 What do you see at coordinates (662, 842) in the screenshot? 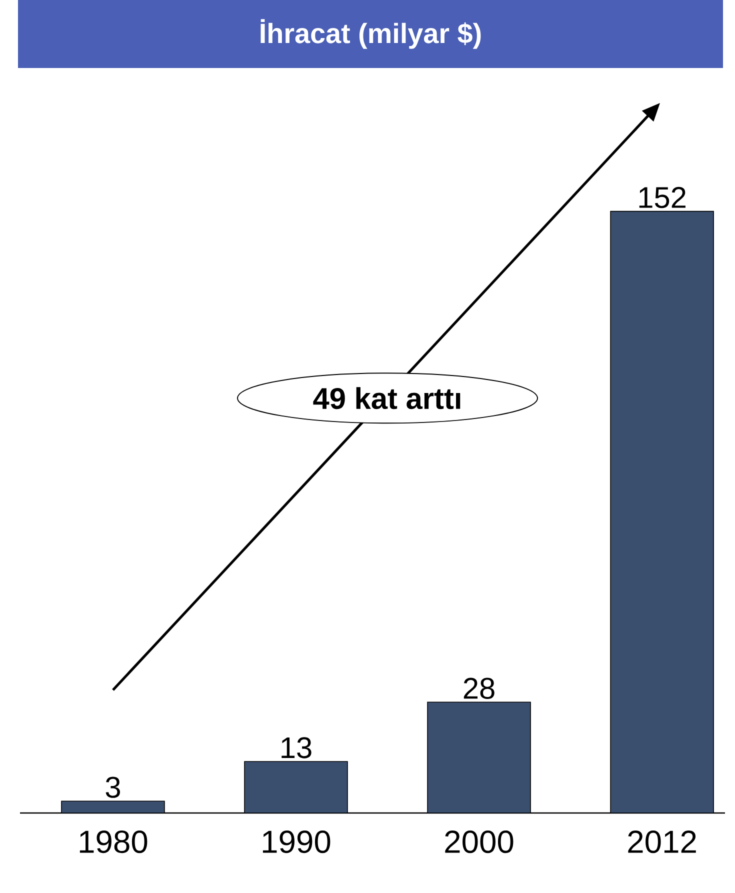
I see `x-tick-label: 2012` at bounding box center [662, 842].